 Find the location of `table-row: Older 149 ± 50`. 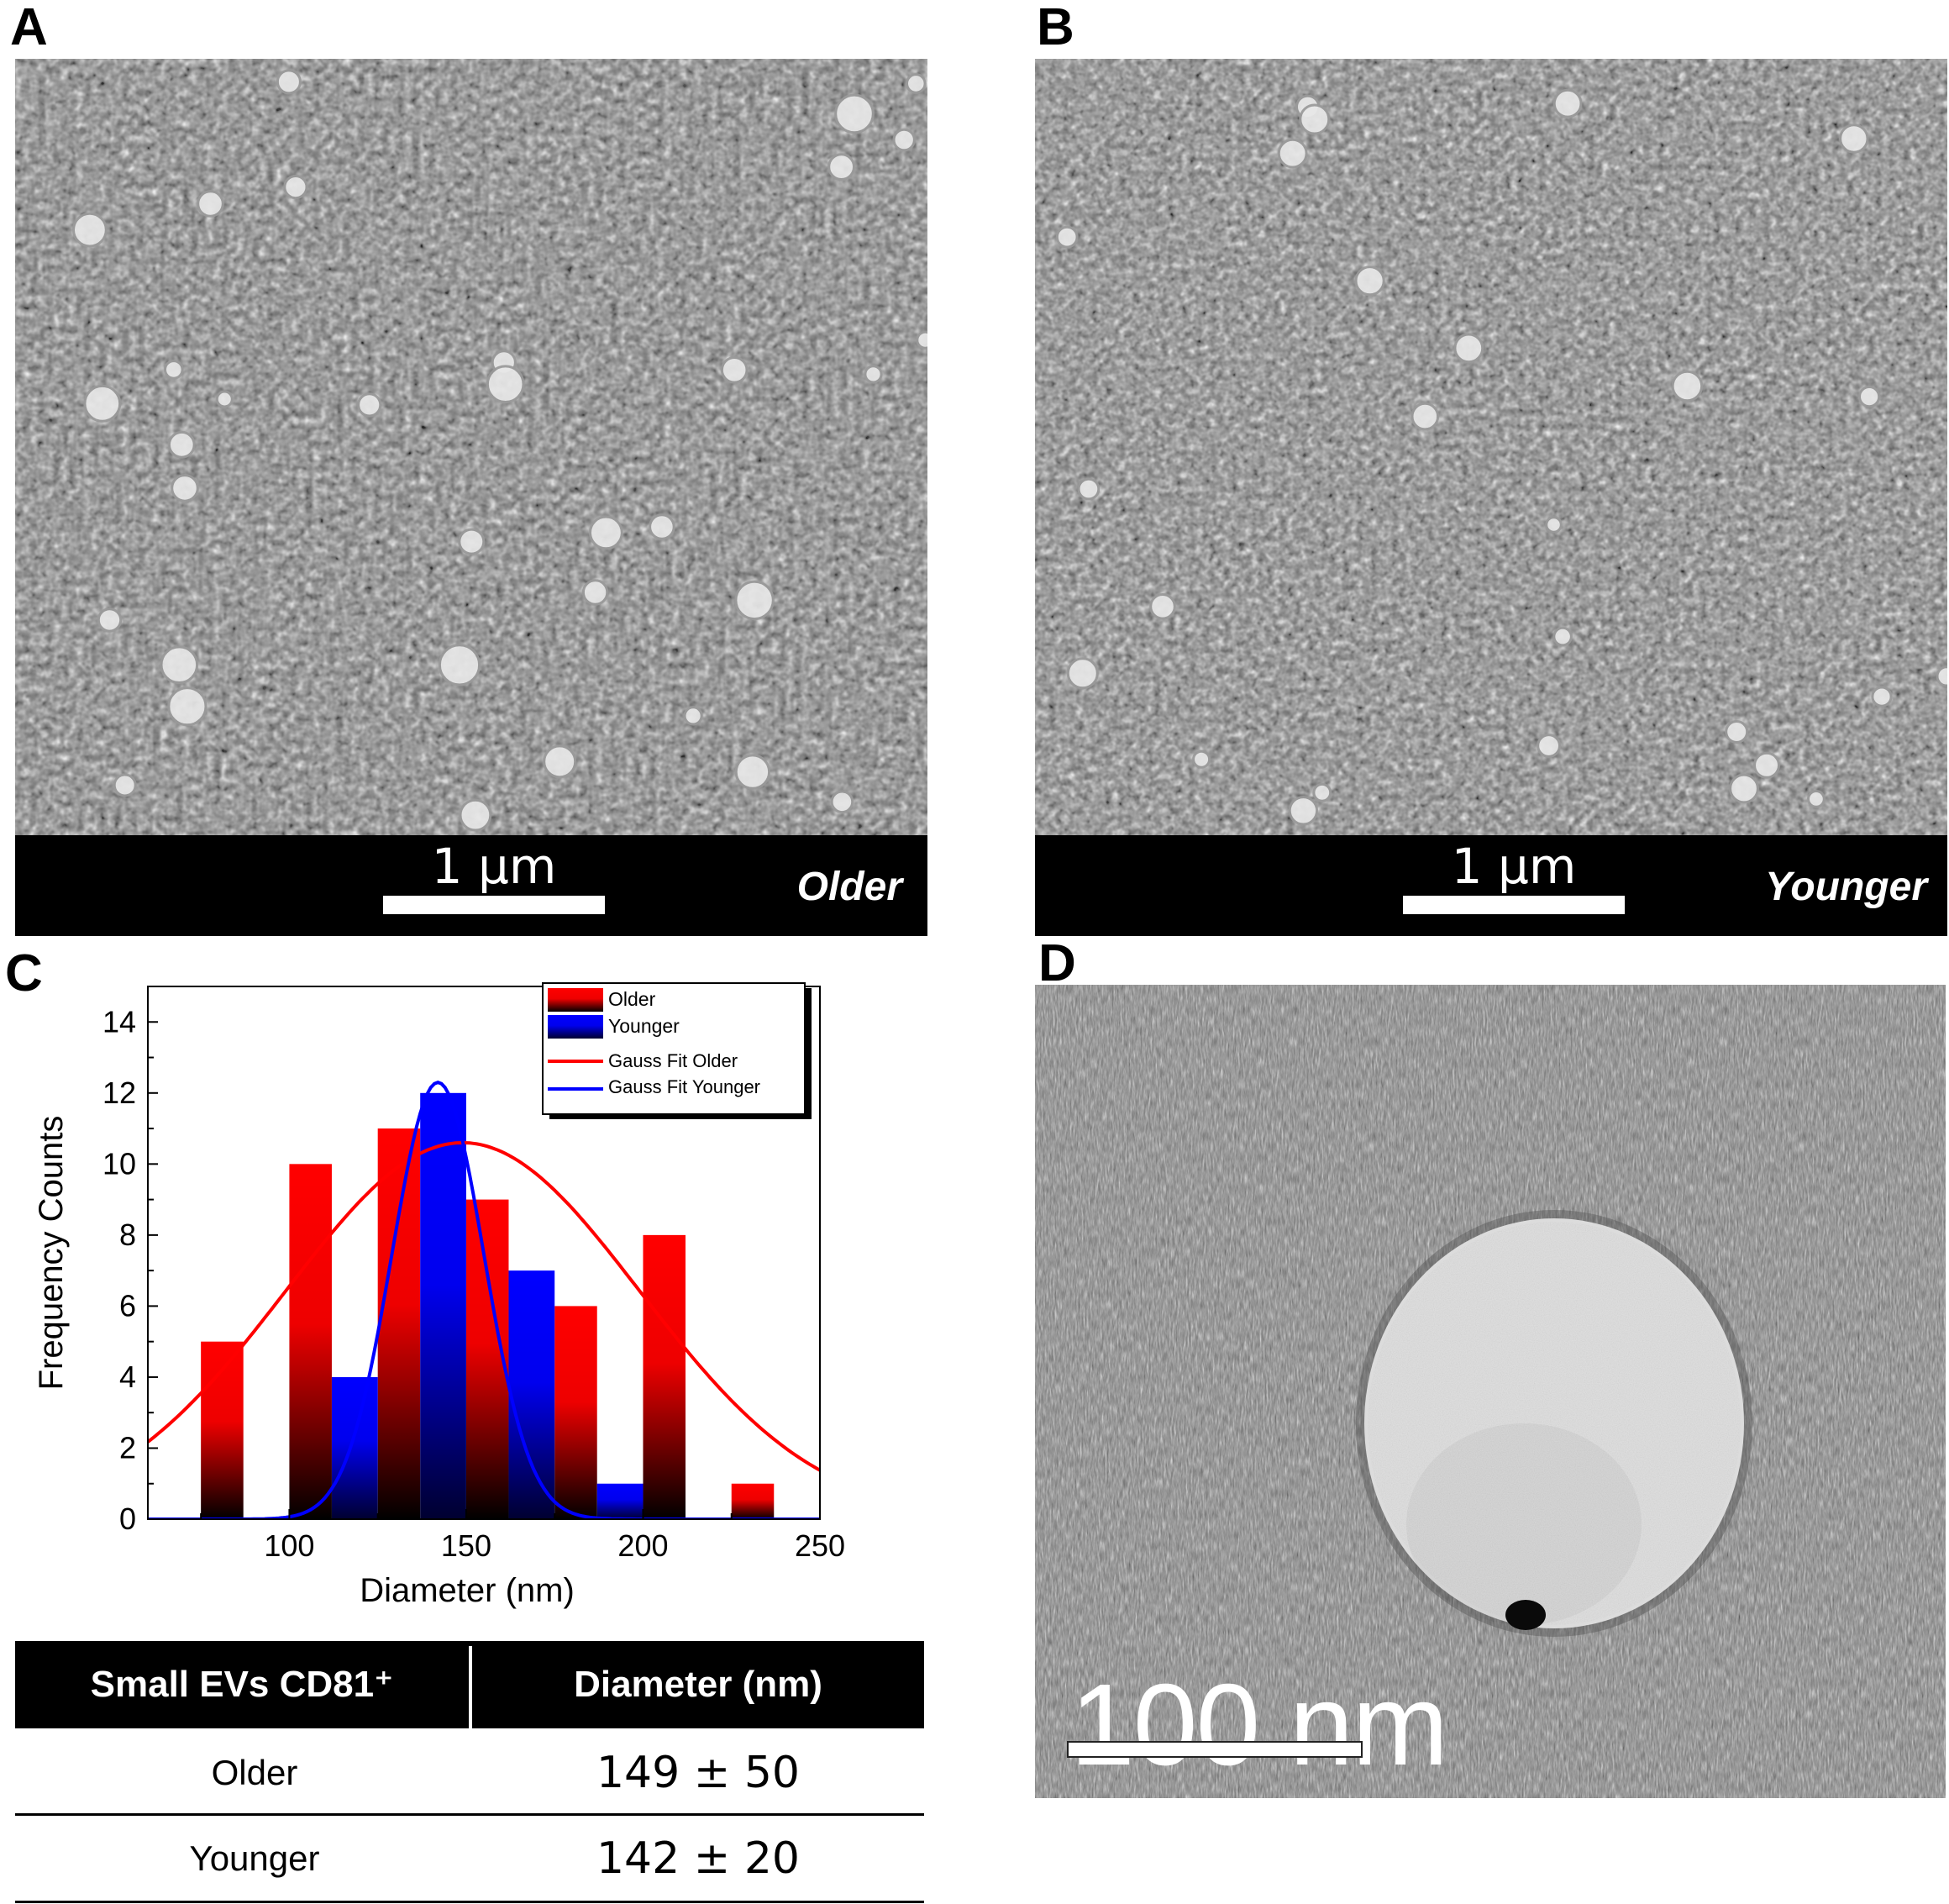

table-row: Older 149 ± 50 is located at coordinates (469, 1772).